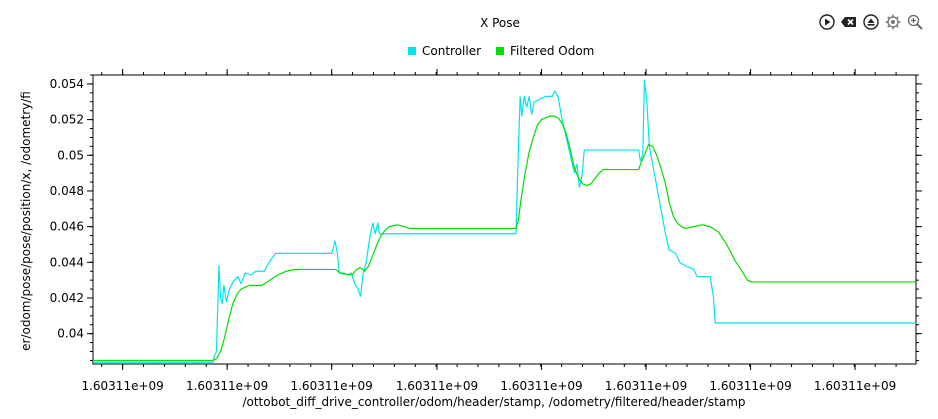 This screenshot has height=419, width=938. What do you see at coordinates (67, 262) in the screenshot?
I see `y-tick-label: 0.044` at bounding box center [67, 262].